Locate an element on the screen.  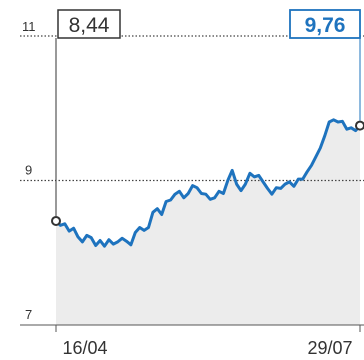
y-tick-label-9: 9 is located at coordinates (28, 170).